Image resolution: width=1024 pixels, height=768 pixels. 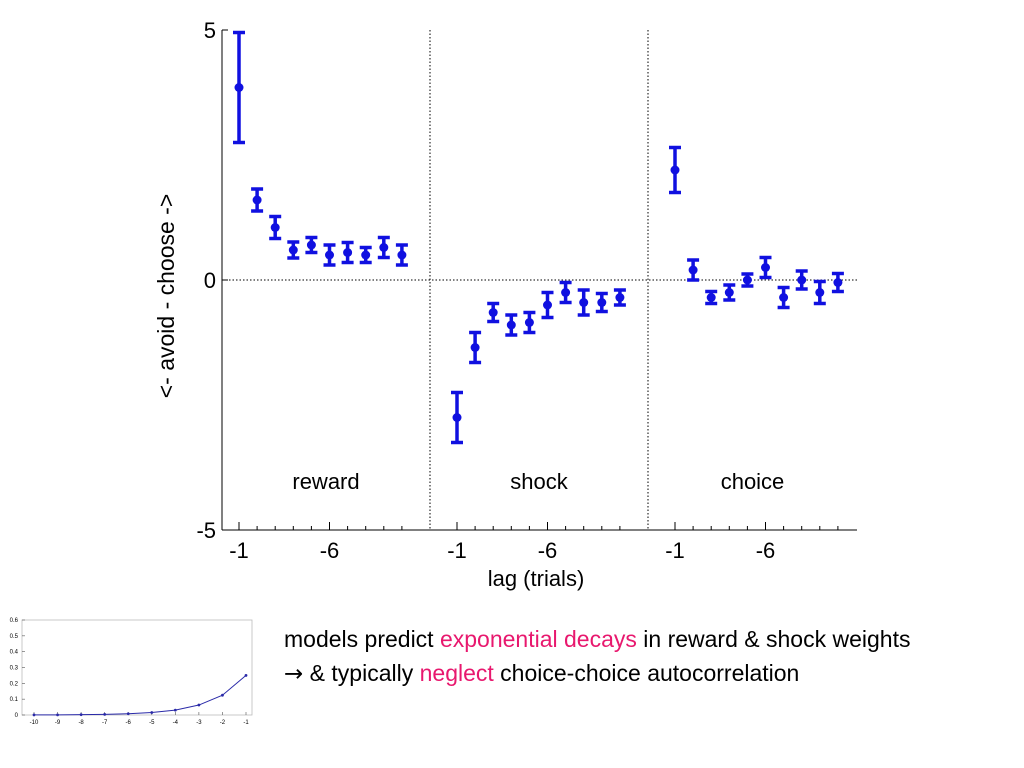 I want to click on inset-chart: 0 0.1 0.2 0.3 0.4 0.5 0.6 -10 -9 -8 -7 -6 -5 -4 -3 -2 -1, so click(x=131, y=672).